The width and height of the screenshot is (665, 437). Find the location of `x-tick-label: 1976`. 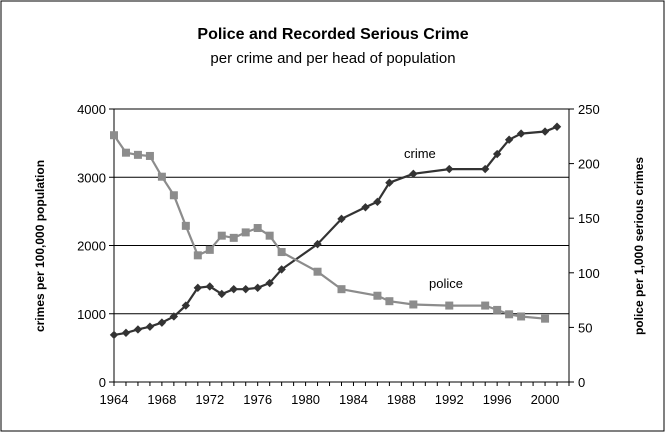

x-tick-label: 1976 is located at coordinates (257, 399).